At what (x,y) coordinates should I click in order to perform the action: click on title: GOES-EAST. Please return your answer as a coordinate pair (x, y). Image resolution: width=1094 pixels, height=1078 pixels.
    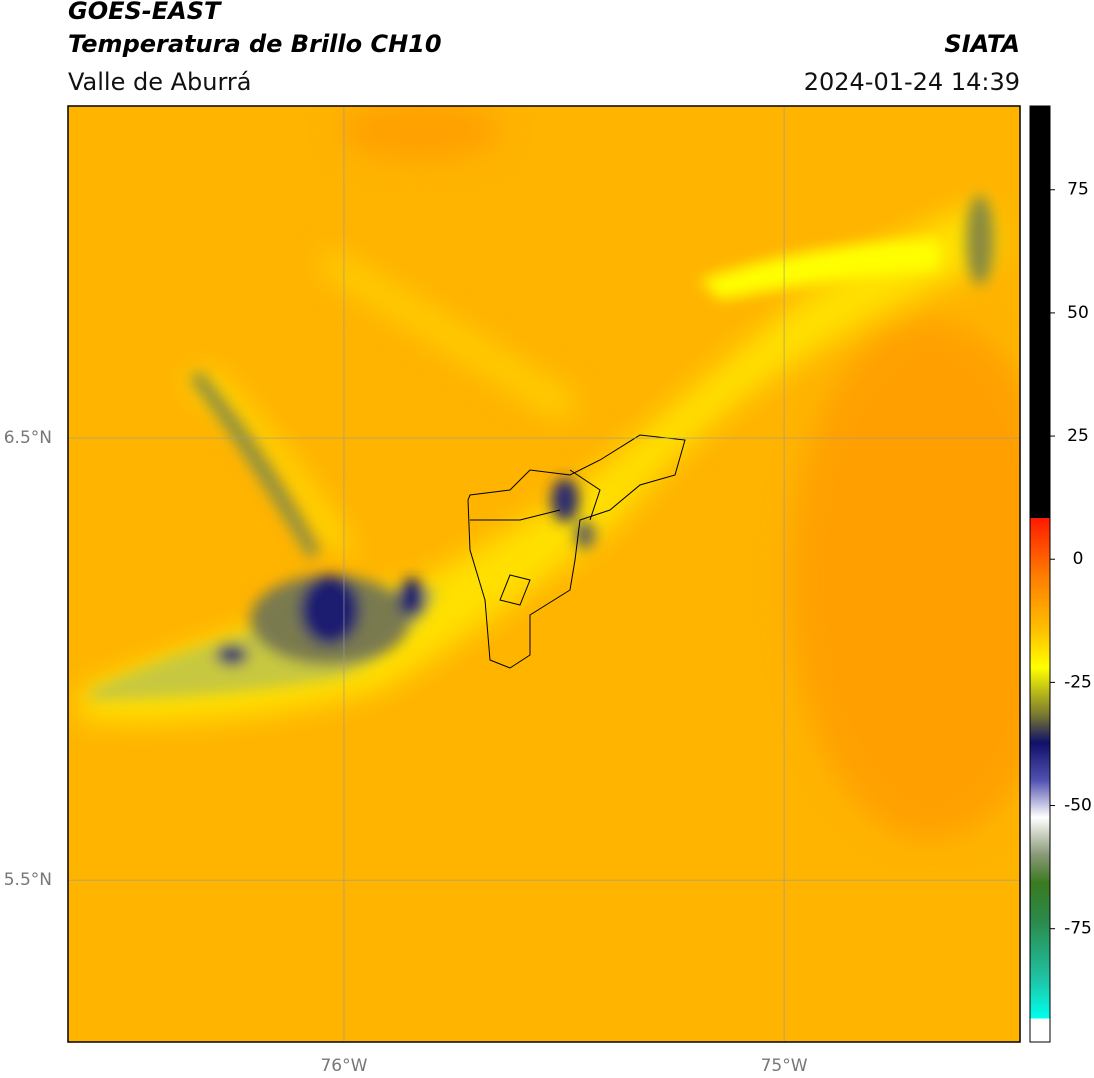
    Looking at the image, I should click on (145, 12).